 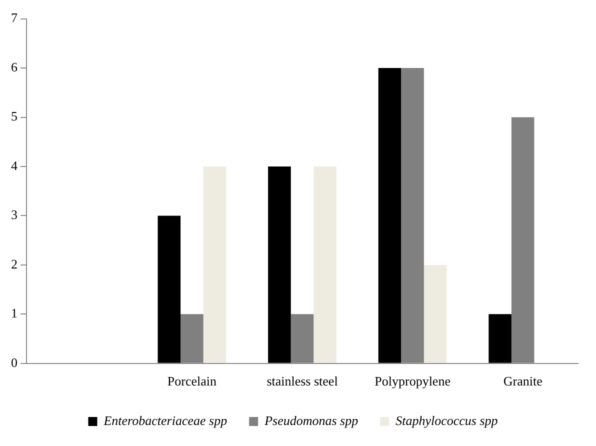 What do you see at coordinates (523, 381) in the screenshot?
I see `x-tick-label: Granite` at bounding box center [523, 381].